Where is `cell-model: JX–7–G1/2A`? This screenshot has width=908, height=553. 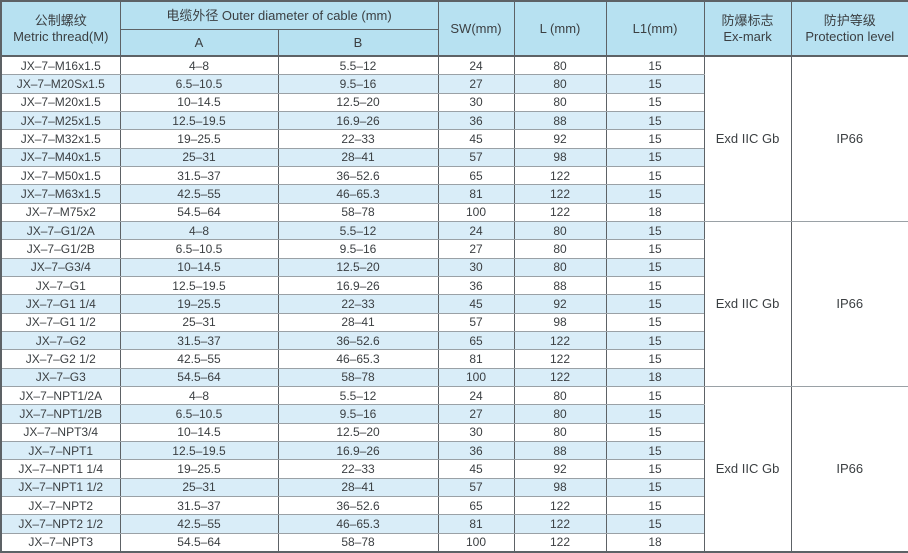
cell-model: JX–7–G1/2A is located at coordinates (60, 230).